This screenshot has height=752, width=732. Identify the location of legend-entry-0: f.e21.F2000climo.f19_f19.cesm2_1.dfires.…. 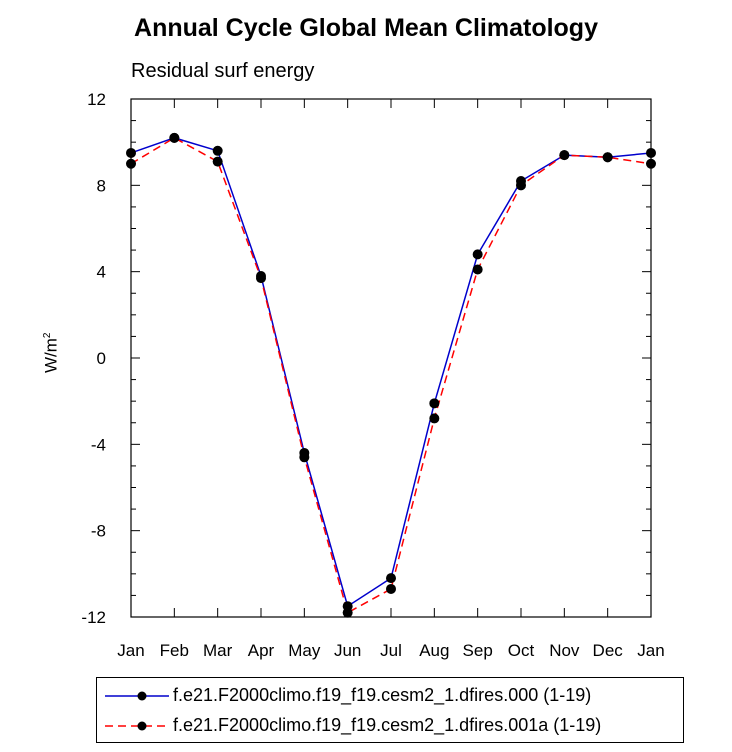
(390, 696).